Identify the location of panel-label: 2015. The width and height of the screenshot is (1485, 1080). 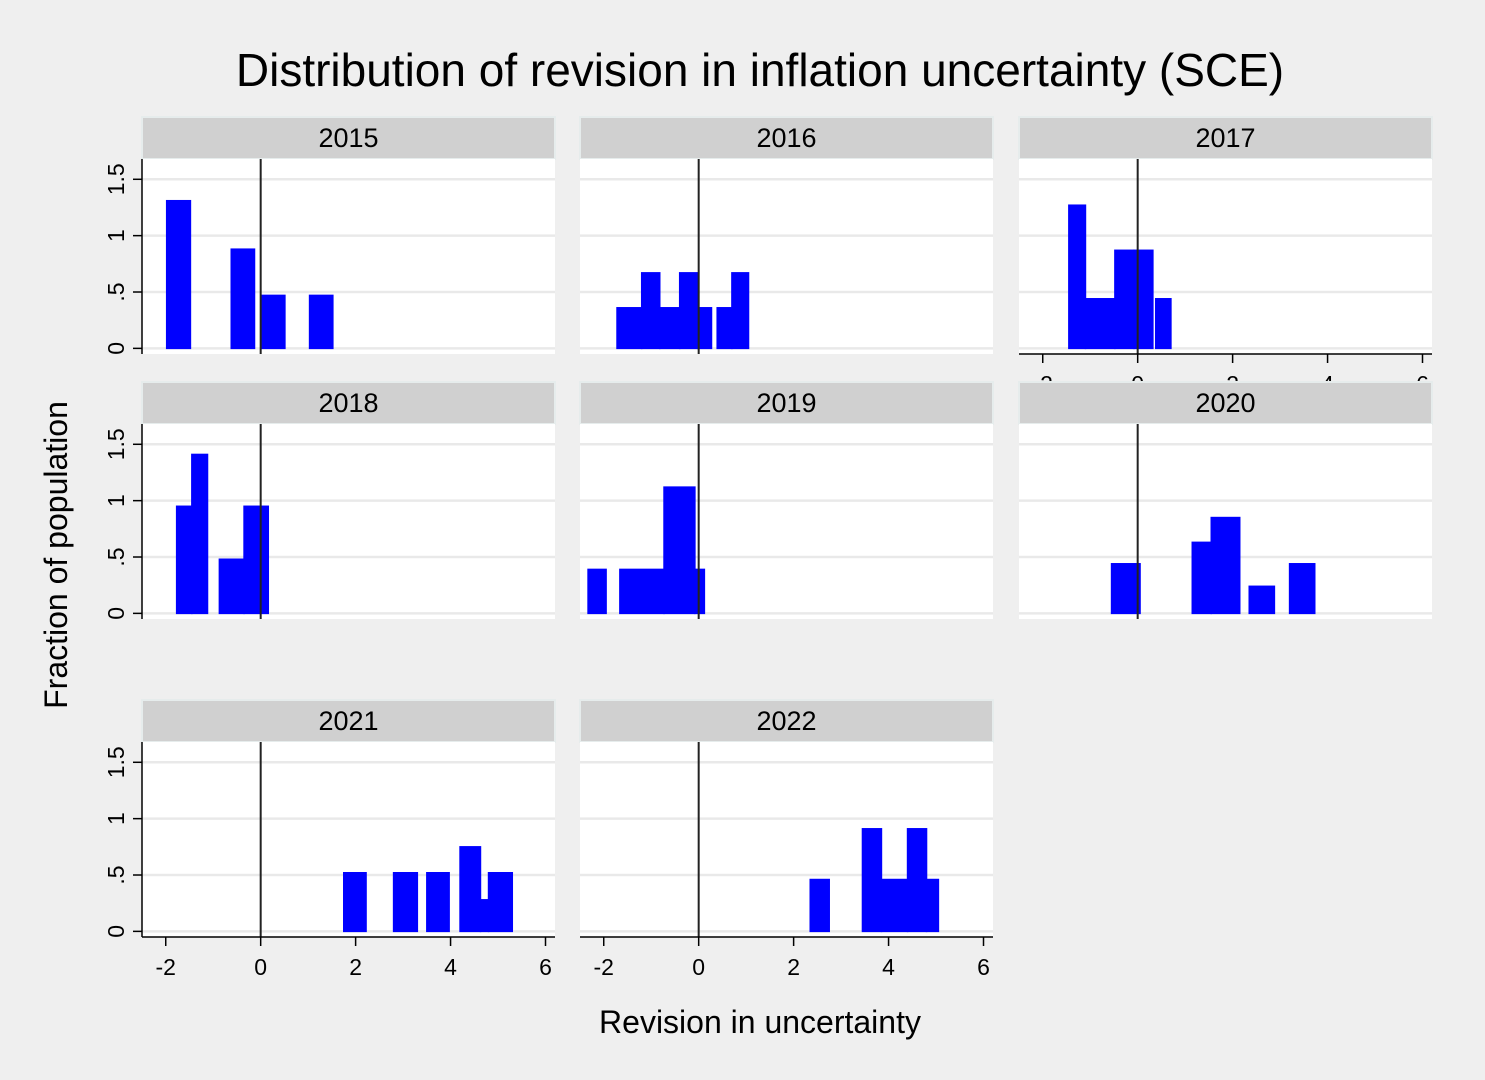
(348, 138).